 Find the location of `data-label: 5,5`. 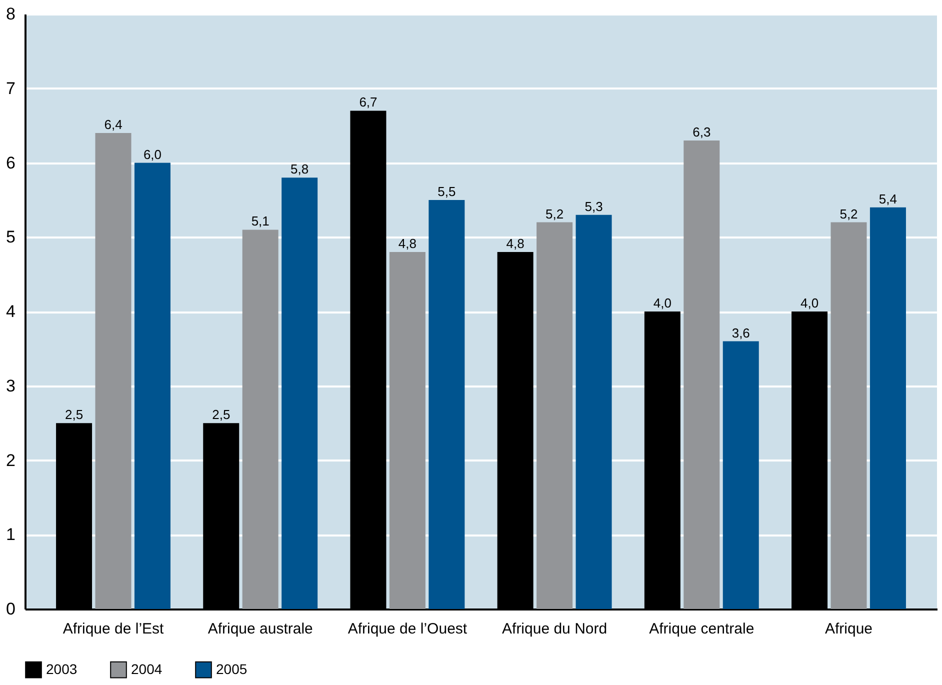

data-label: 5,5 is located at coordinates (447, 191).